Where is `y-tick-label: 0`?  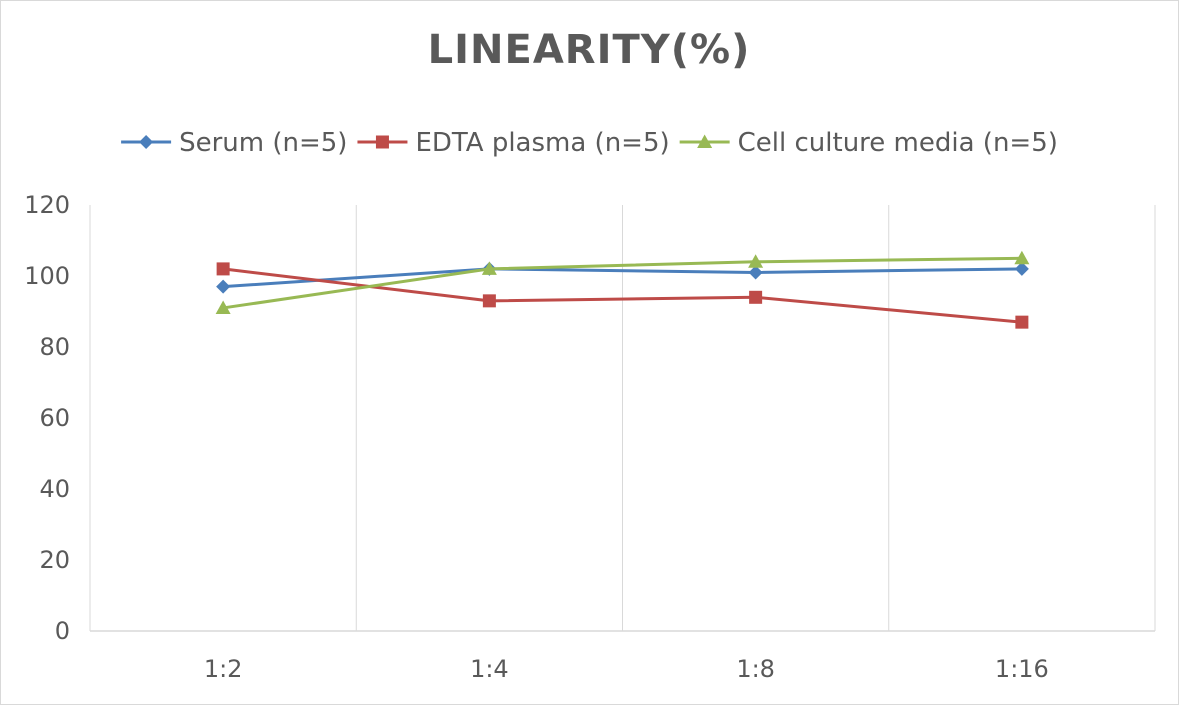
y-tick-label: 0 is located at coordinates (62, 631).